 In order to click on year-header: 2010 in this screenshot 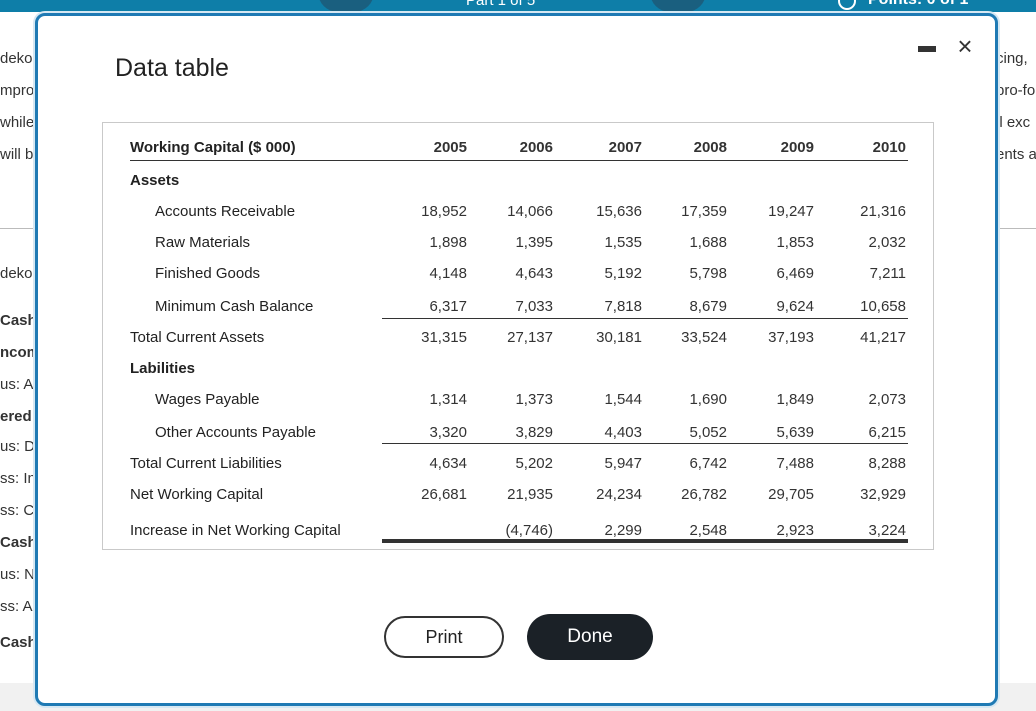, I will do `click(889, 147)`.